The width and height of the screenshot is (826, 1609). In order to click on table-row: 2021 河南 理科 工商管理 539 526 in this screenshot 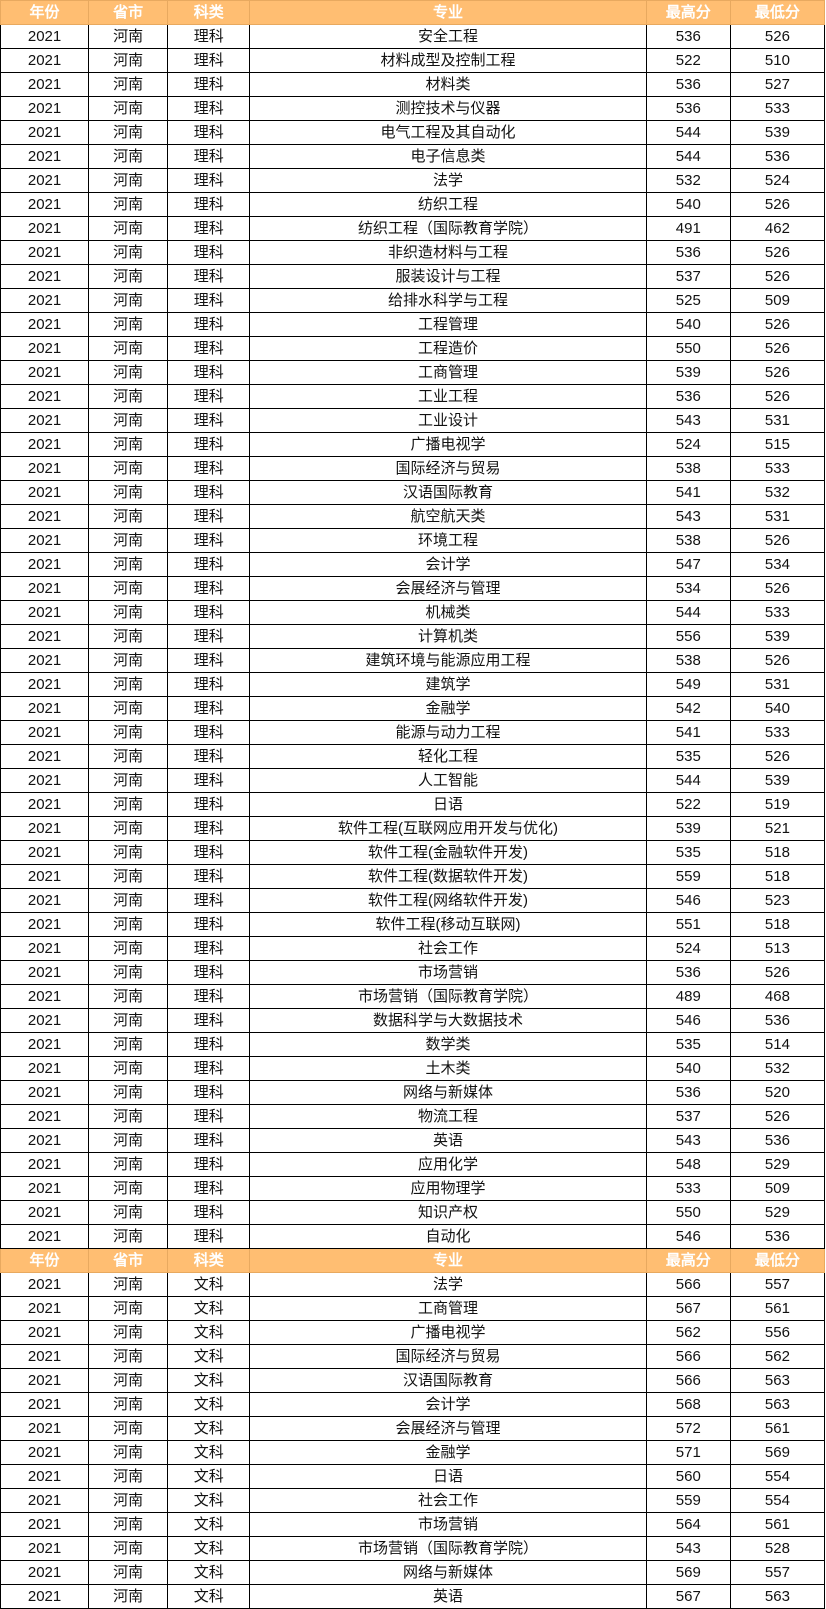, I will do `click(413, 372)`.